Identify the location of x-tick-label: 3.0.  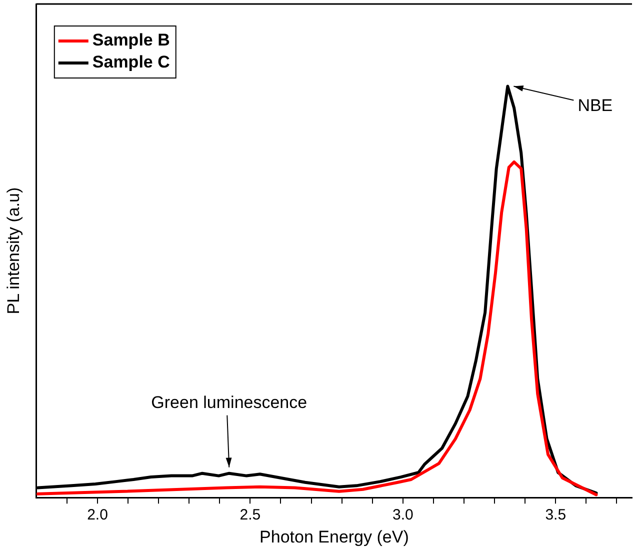
(403, 515).